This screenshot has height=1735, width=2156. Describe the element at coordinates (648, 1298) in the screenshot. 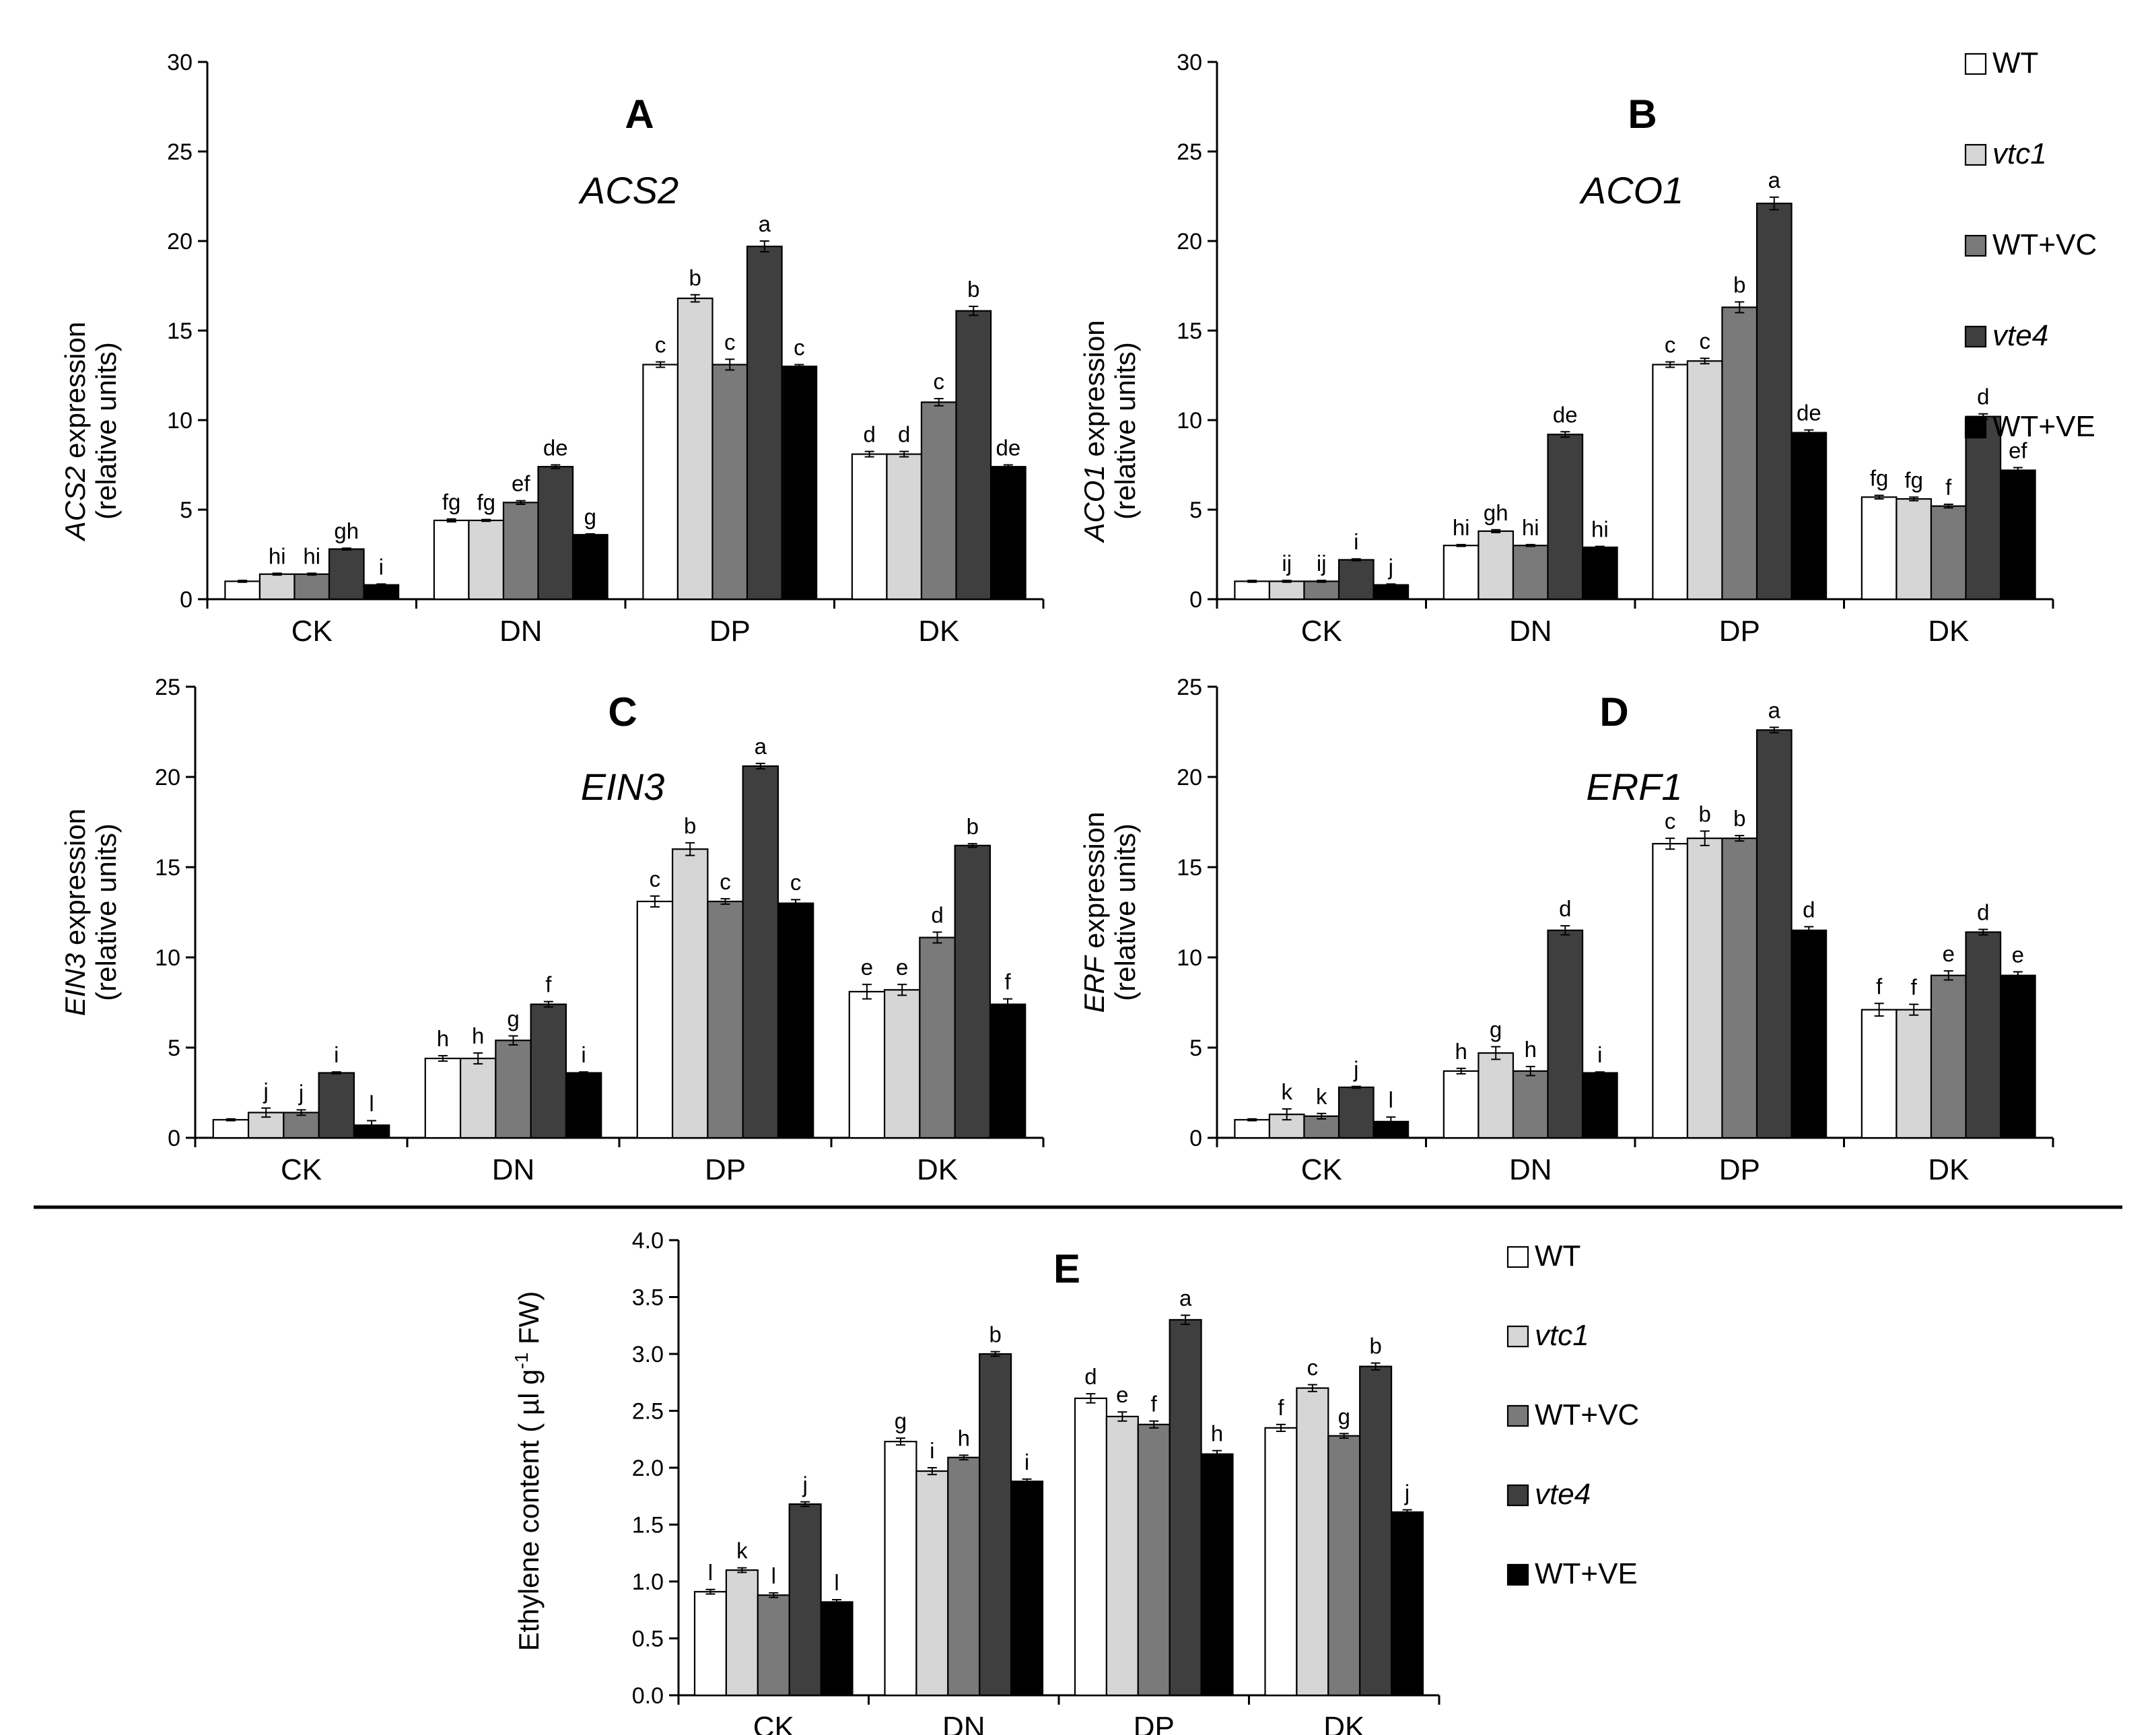

I see `y-tick-label: 3.5` at that location.